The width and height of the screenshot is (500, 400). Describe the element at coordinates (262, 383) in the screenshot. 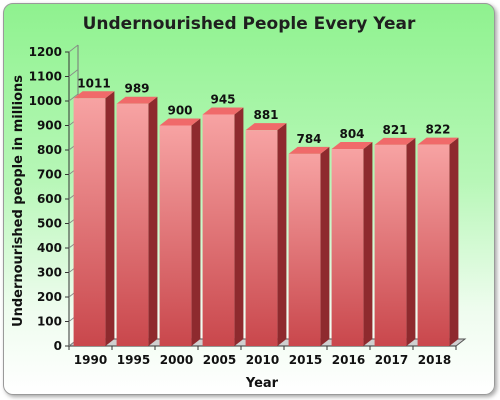

I see `x-axis-label: Year` at that location.